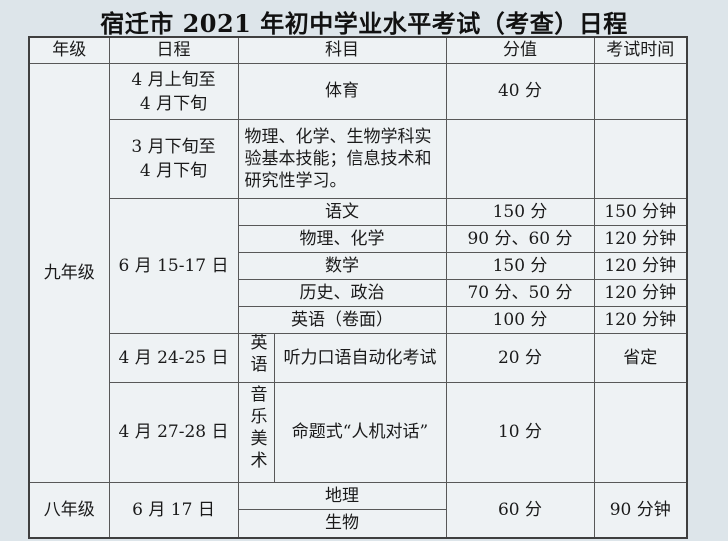  I want to click on june-score-cell-math: 150 分, so click(520, 266).